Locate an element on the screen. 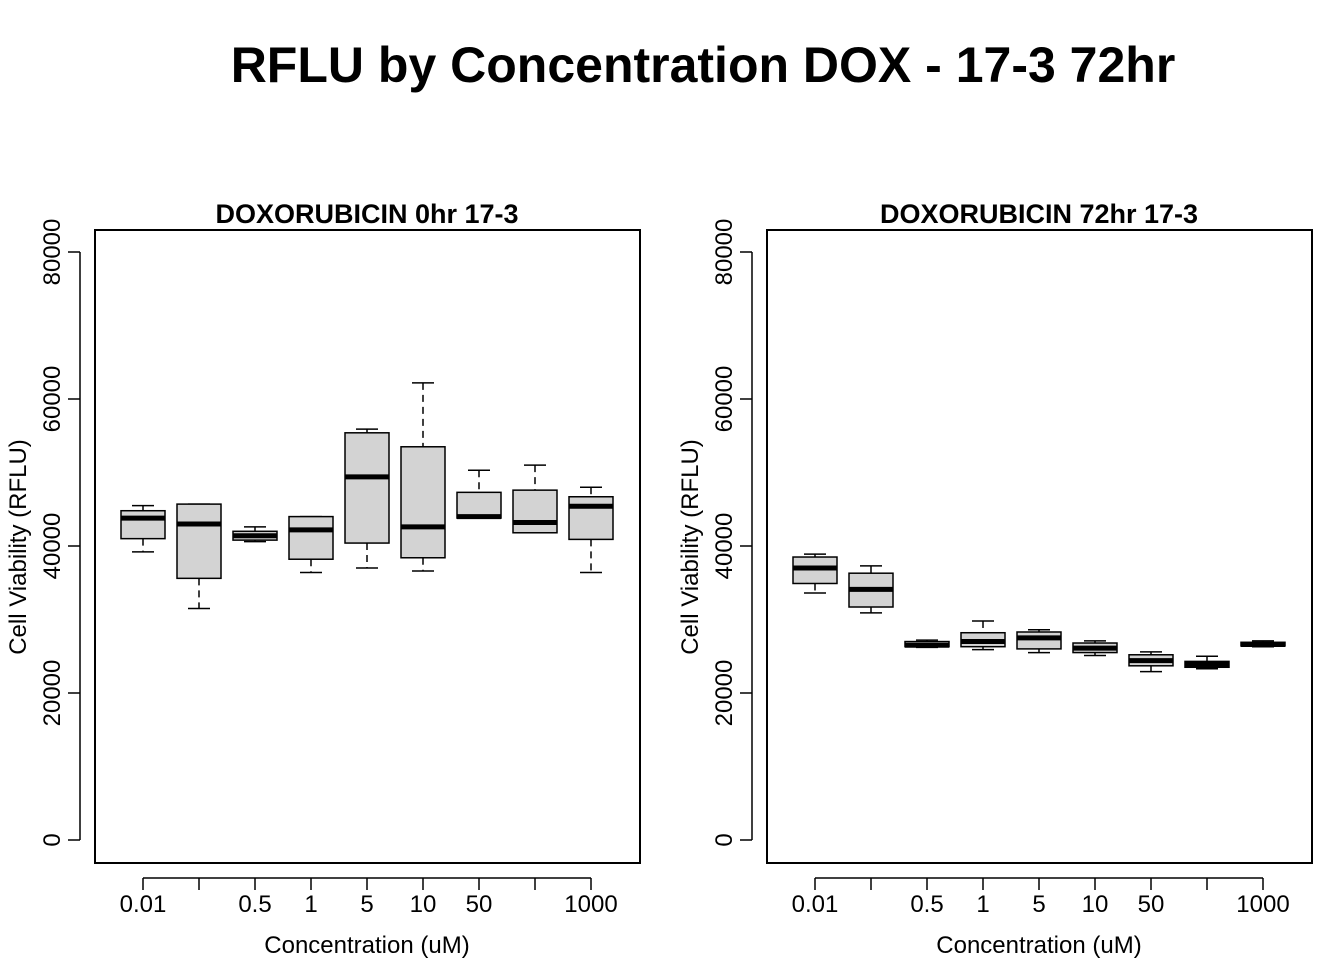  y-axis-left: 0 20000 40000 60000 80000 is located at coordinates (60, 533).